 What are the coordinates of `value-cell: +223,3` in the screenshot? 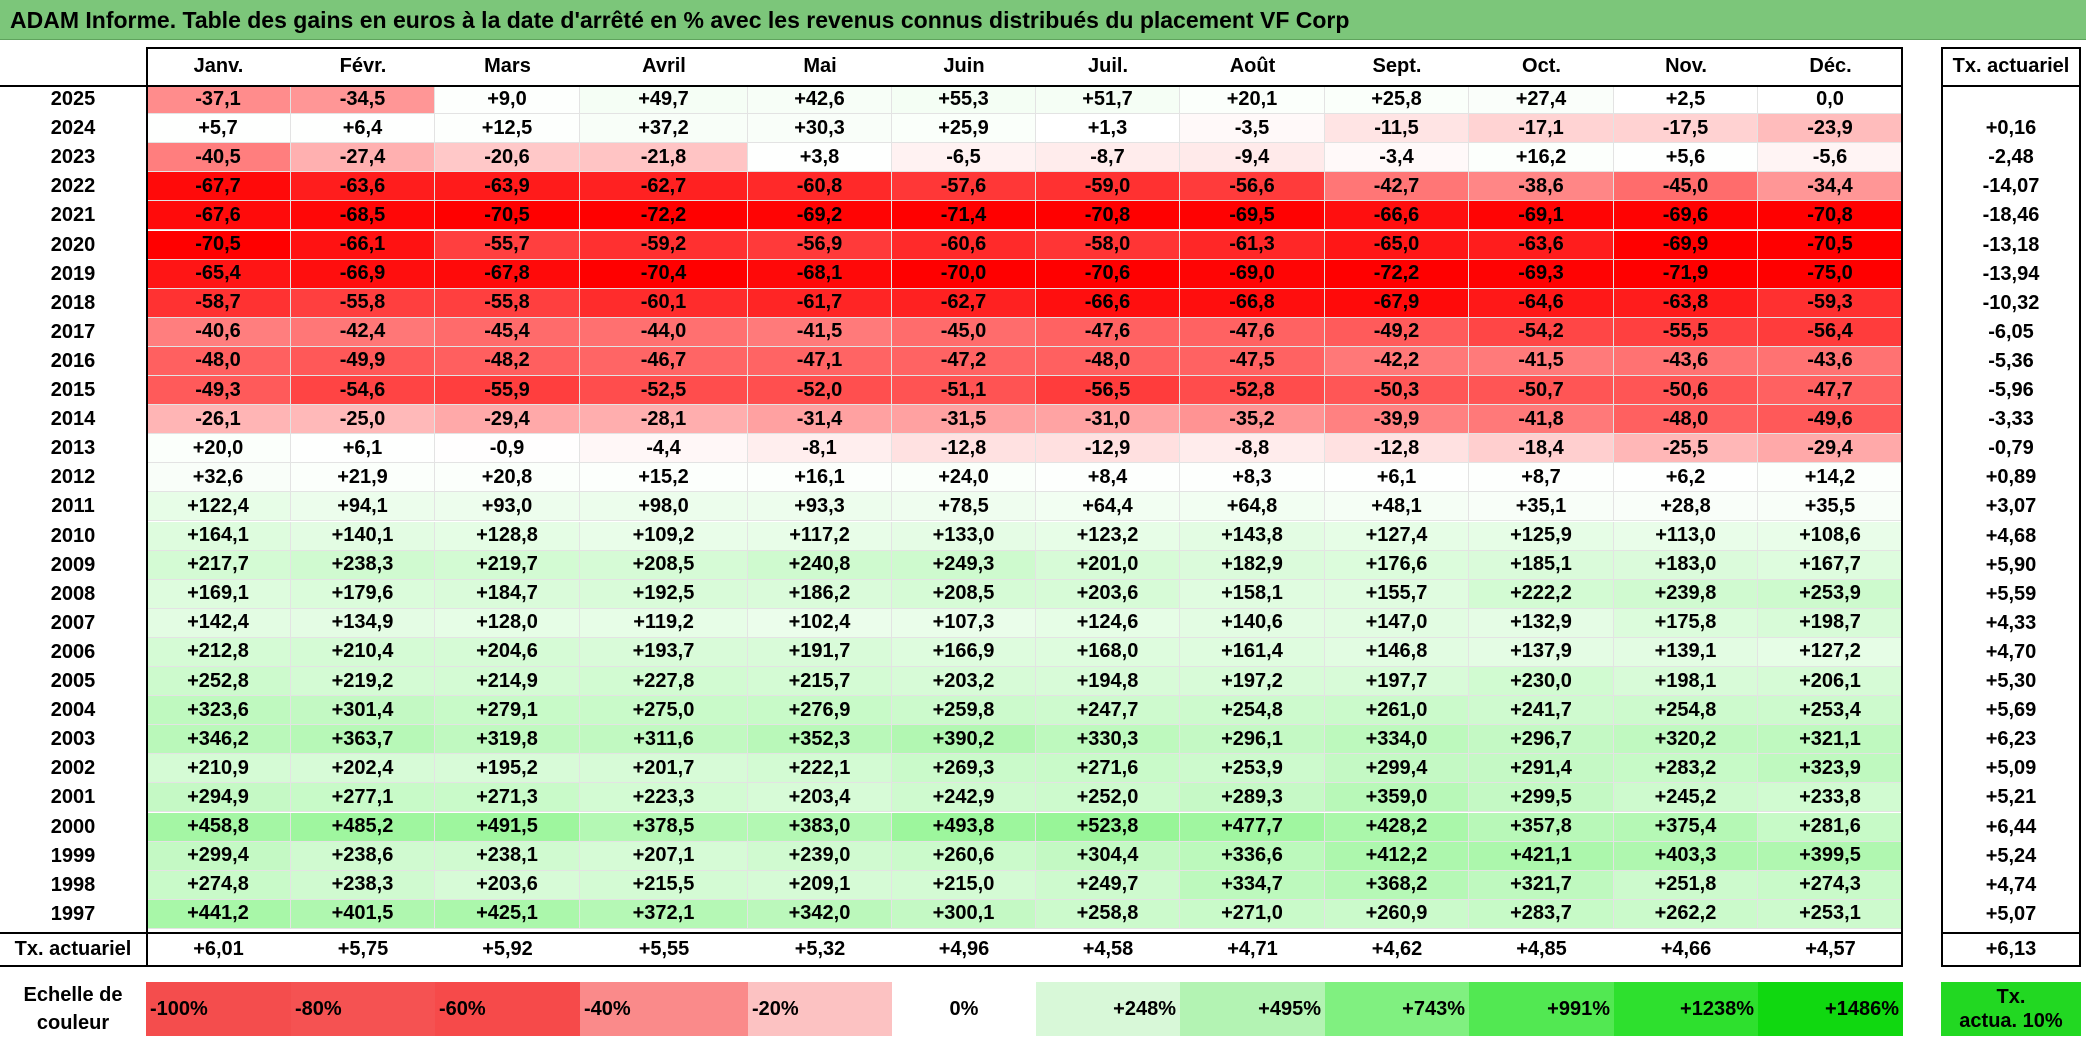 It's located at (664, 798).